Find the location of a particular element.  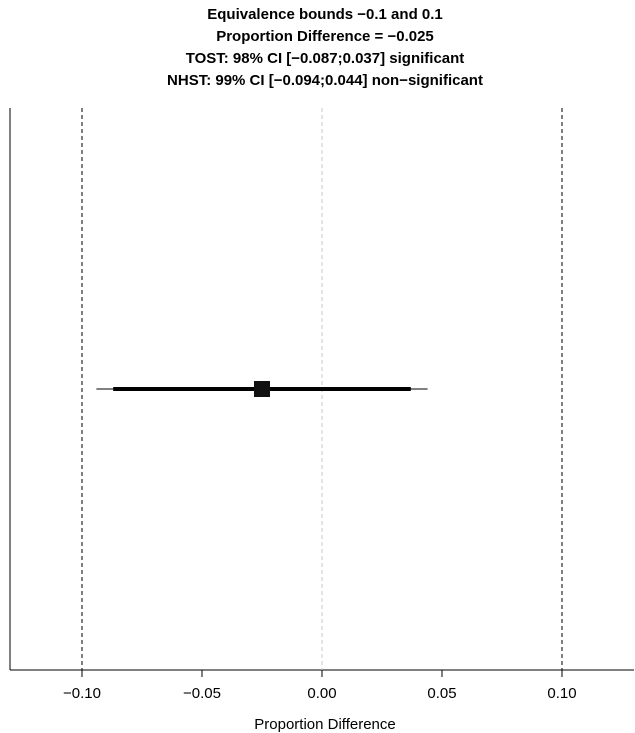

x-tick-label: 0.05 is located at coordinates (441, 693).